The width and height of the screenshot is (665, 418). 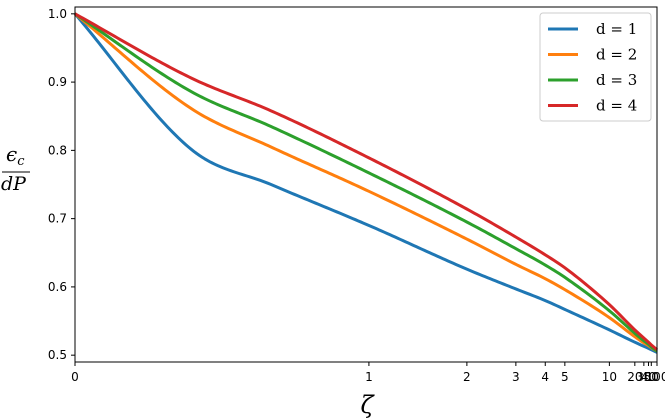 I want to click on legend: d = 1 d = 2 d = 3 d = 4, so click(x=595, y=67).